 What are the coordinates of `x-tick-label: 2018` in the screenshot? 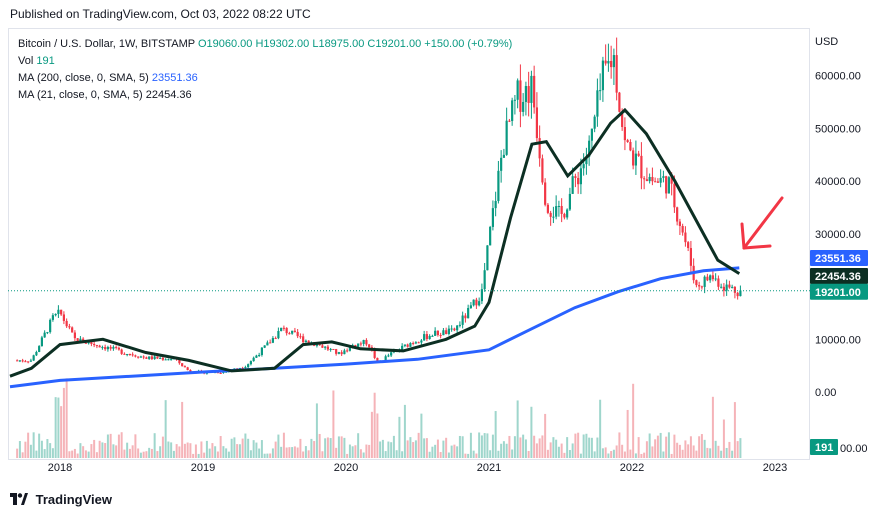 It's located at (60, 468).